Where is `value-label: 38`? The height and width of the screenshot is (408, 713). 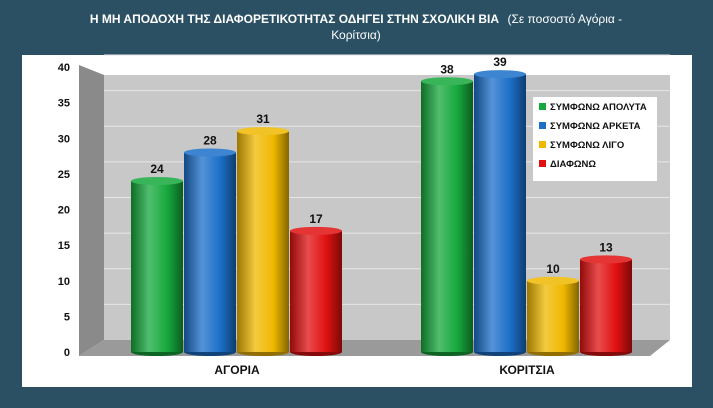 value-label: 38 is located at coordinates (447, 69).